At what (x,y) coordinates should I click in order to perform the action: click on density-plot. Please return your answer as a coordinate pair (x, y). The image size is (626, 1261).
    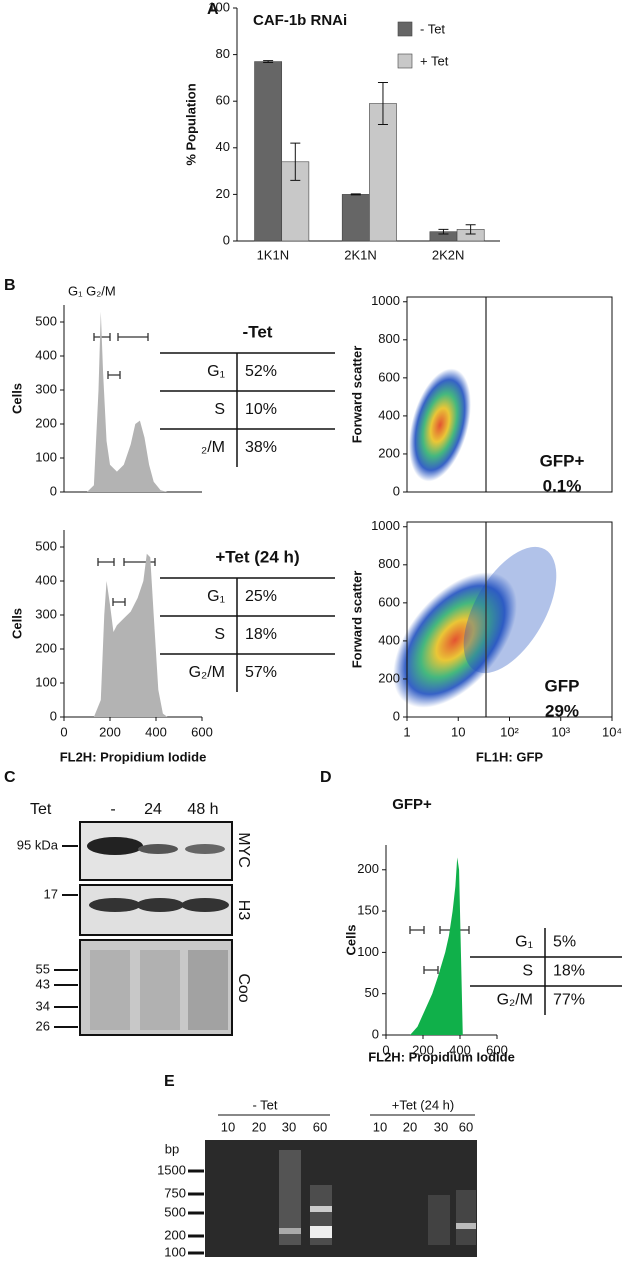
    Looking at the image, I should click on (475, 538).